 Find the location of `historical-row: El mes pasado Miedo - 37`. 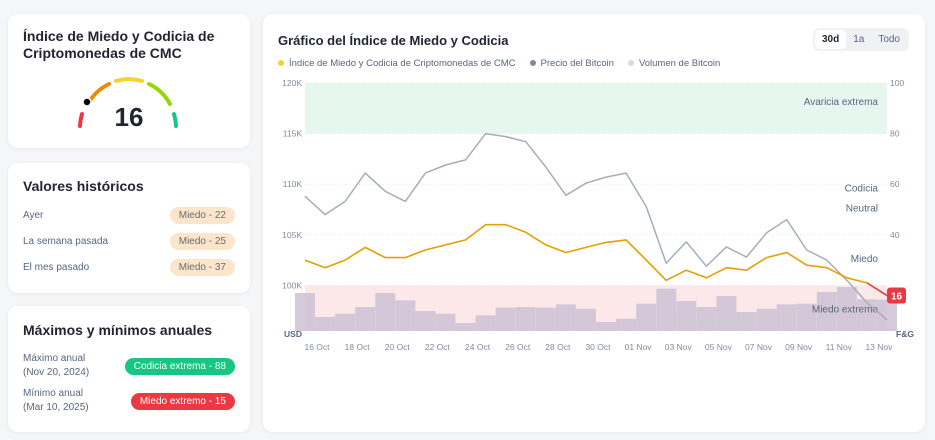

historical-row: El mes pasado Miedo - 37 is located at coordinates (129, 267).